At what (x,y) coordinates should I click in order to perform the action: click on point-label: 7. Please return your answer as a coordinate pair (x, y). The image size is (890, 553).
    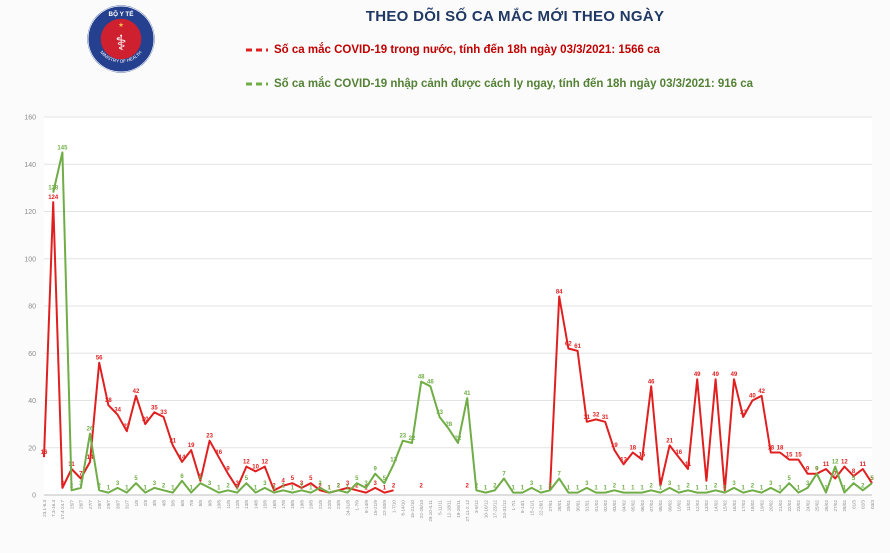
    Looking at the image, I should click on (81, 474).